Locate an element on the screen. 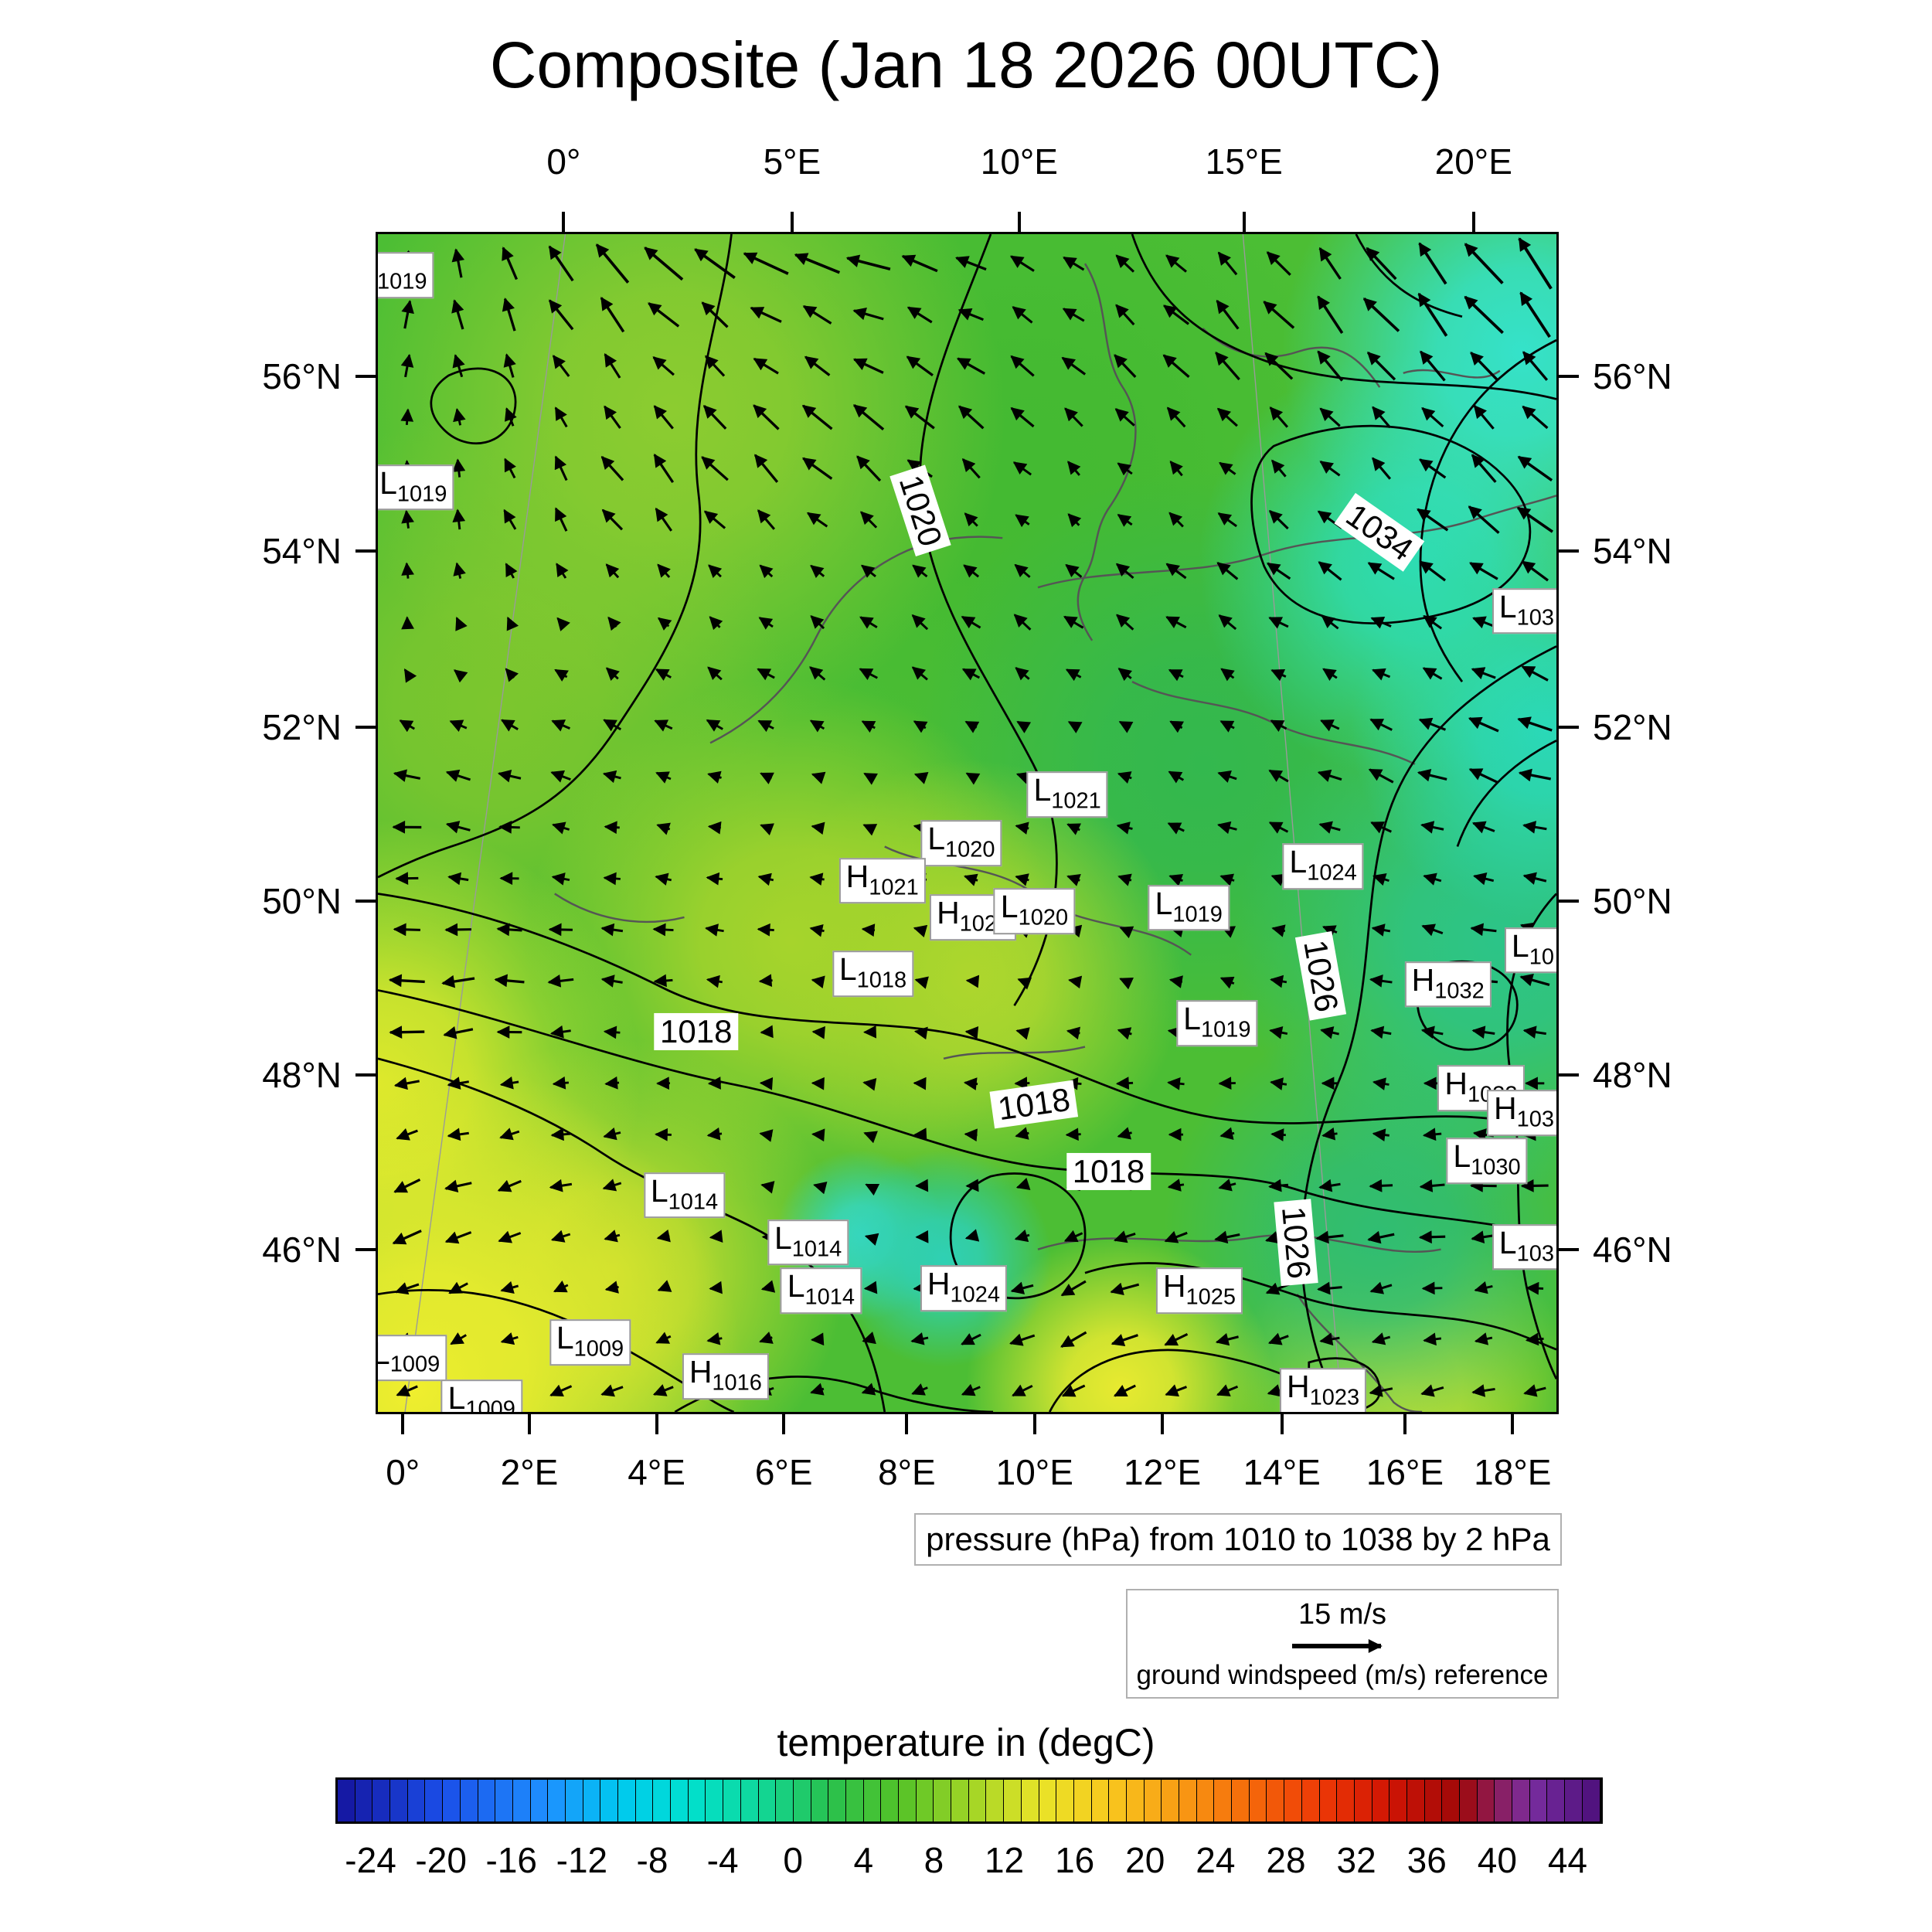 The height and width of the screenshot is (1932, 1932). pressure-center-label: L1019 is located at coordinates (1189, 907).